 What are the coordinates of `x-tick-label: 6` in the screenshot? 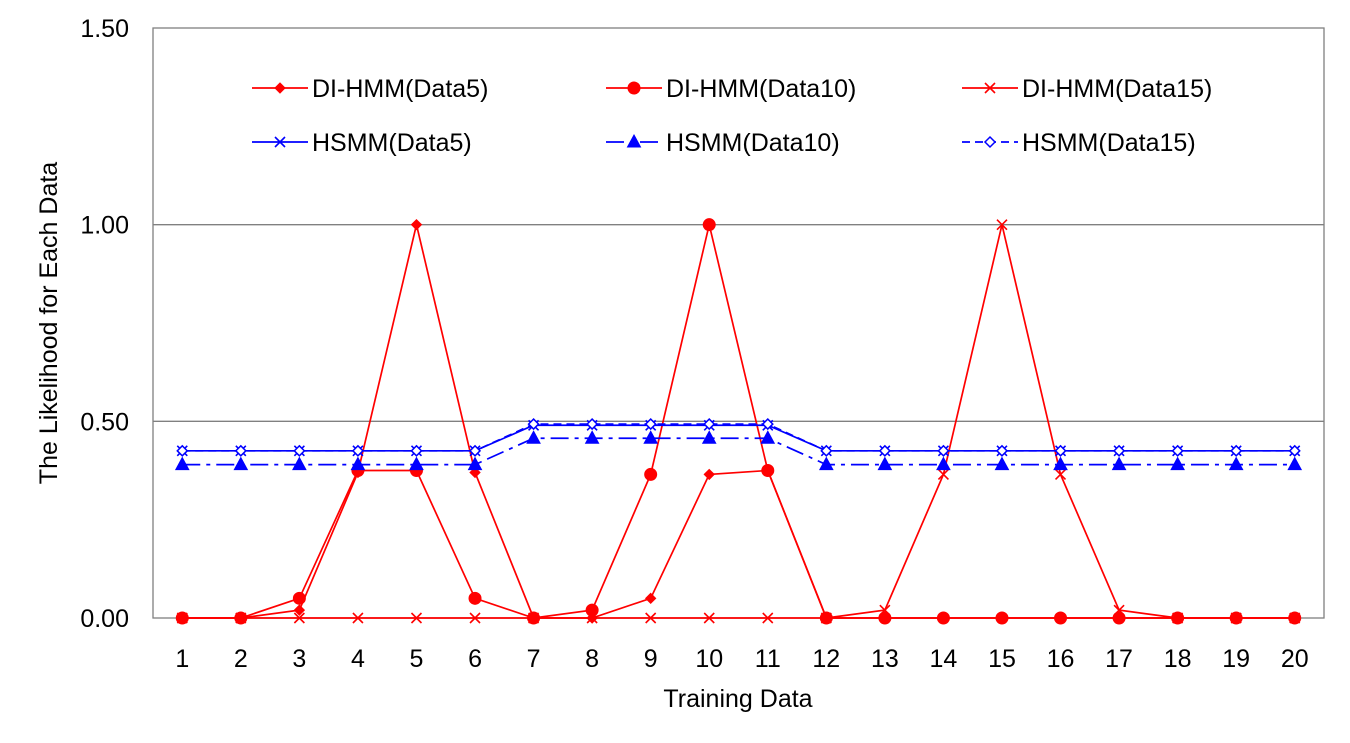 It's located at (475, 659).